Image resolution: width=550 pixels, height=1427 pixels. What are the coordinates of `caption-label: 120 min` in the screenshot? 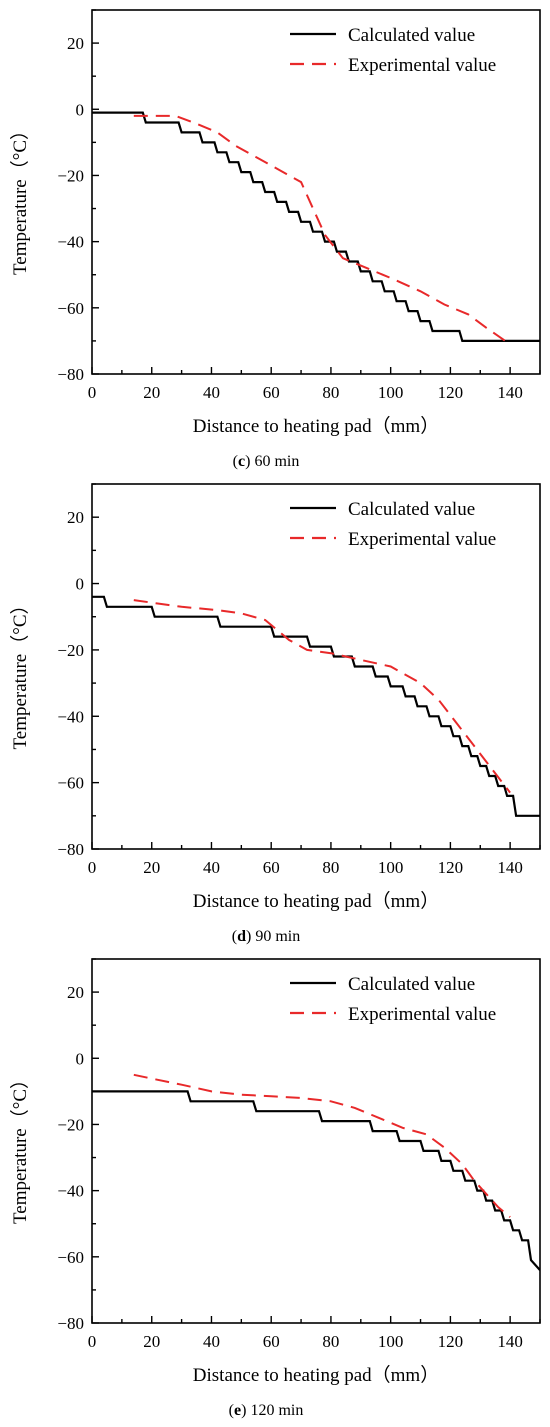 It's located at (274, 1410).